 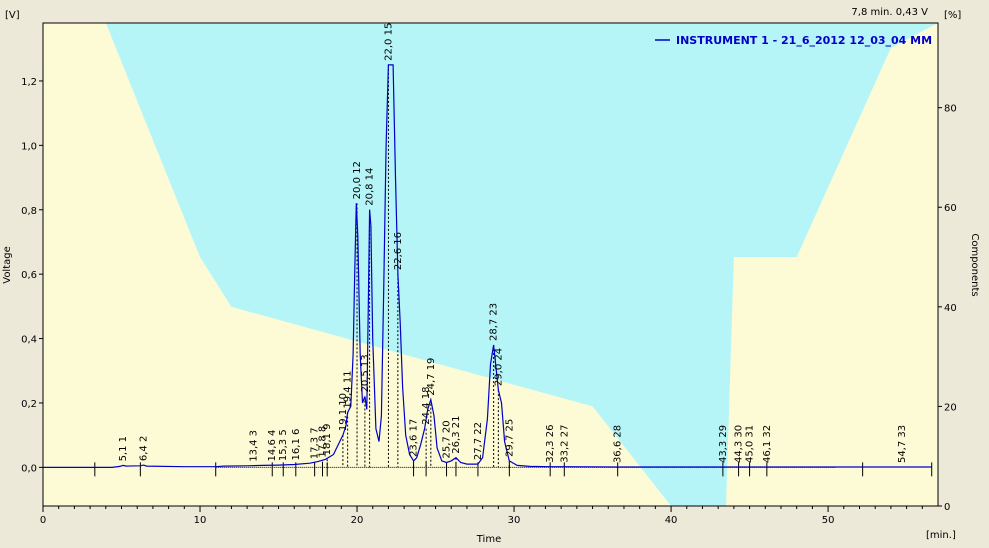 I want to click on right-axis-label: Components, so click(x=974, y=264).